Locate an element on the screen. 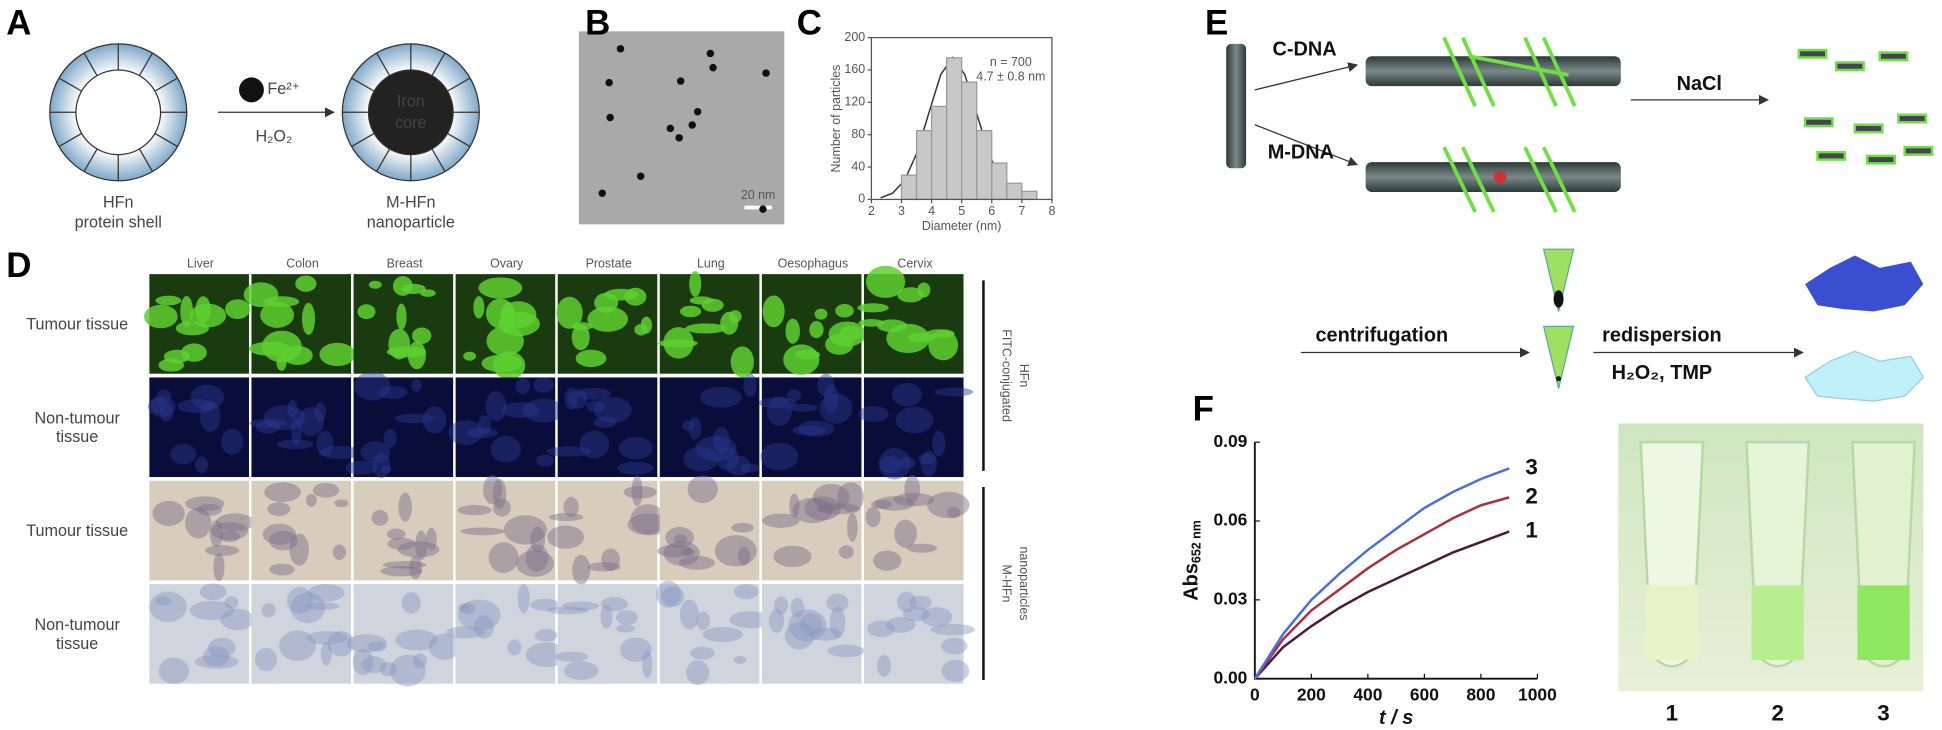 This screenshot has width=1942, height=730. blue-solution is located at coordinates (1864, 283).